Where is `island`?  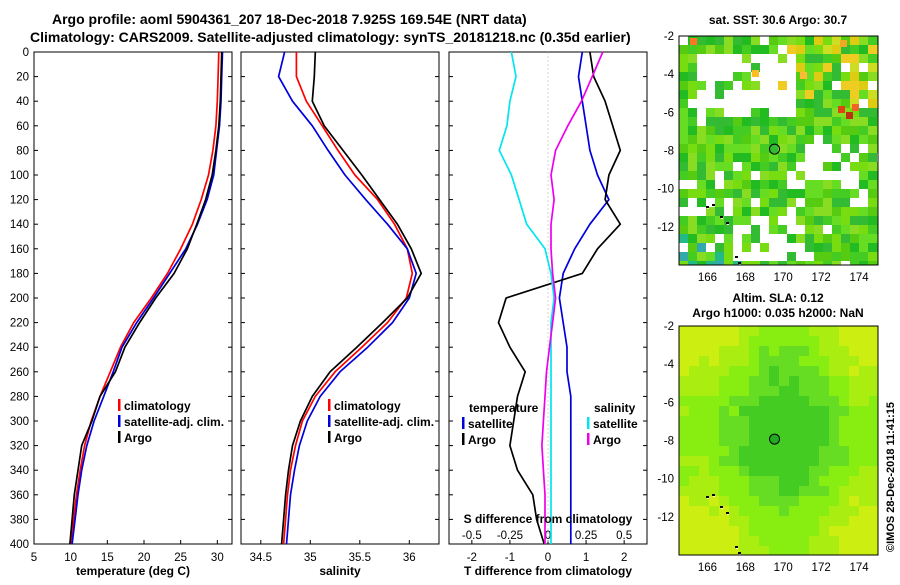 island is located at coordinates (713, 205).